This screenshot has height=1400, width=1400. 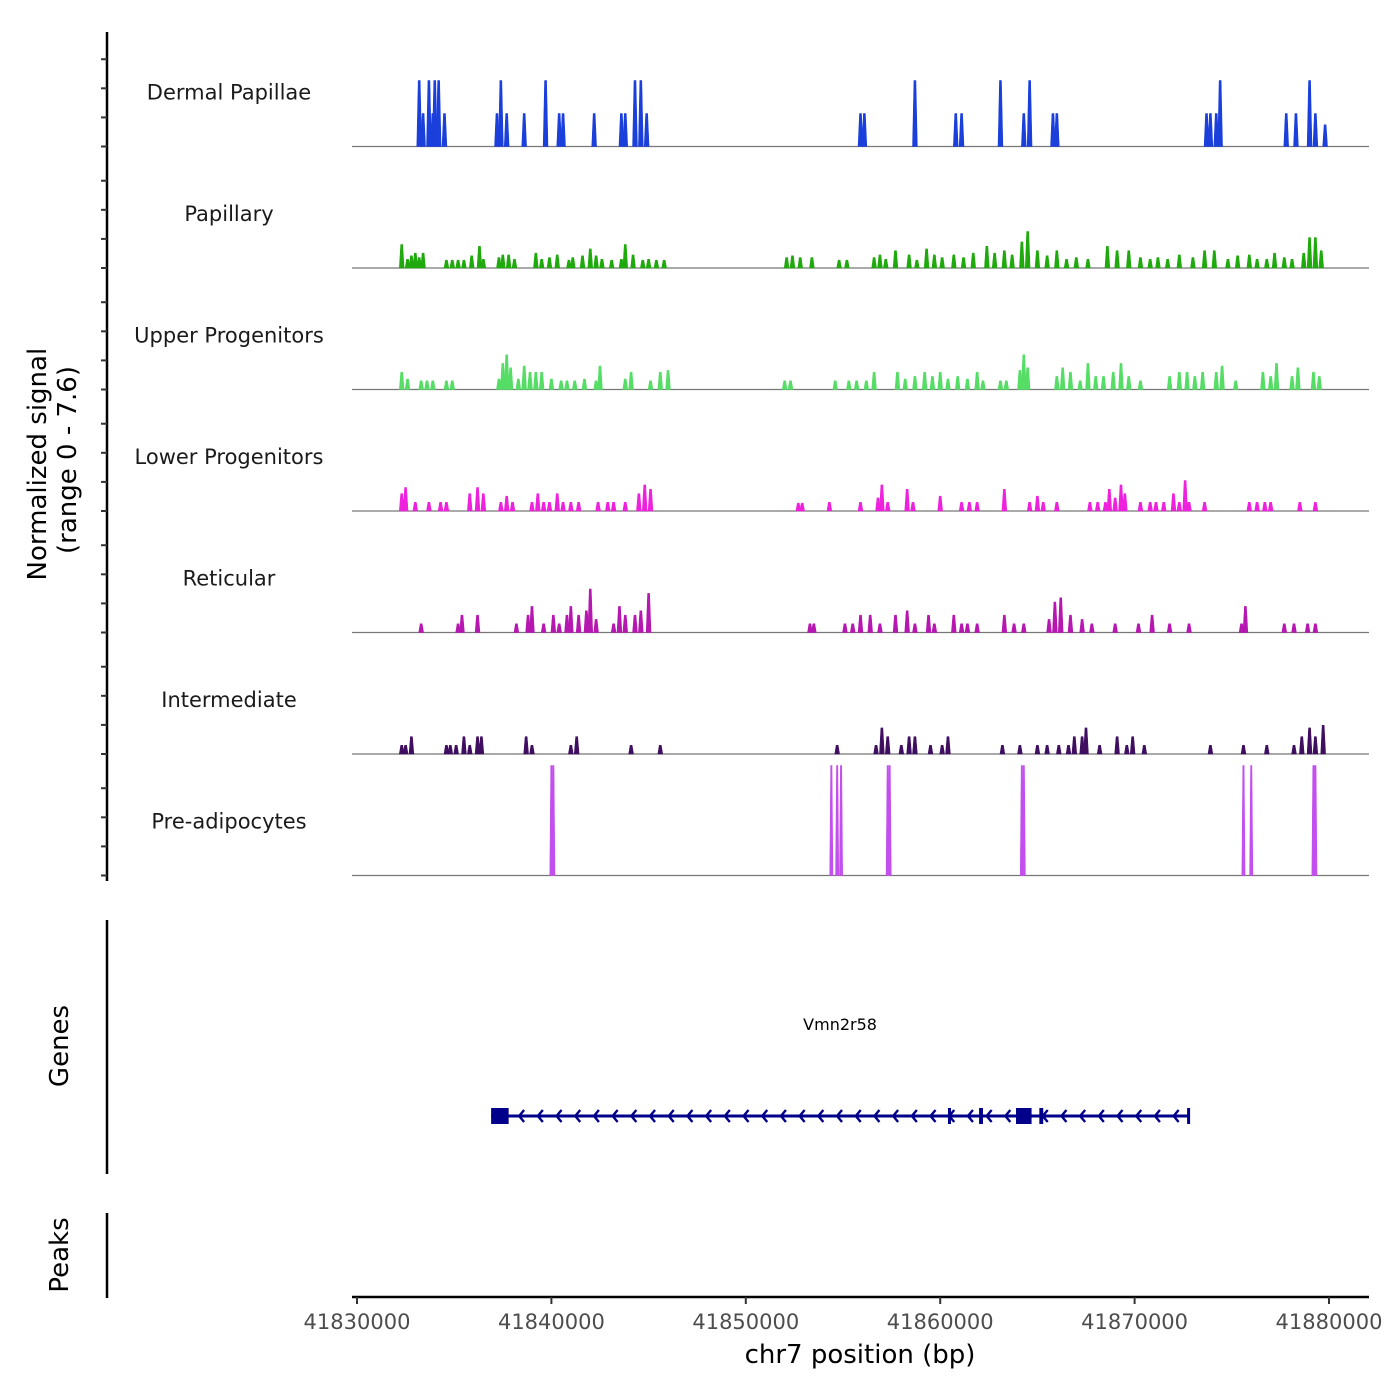 I want to click on gene-exon, so click(x=1189, y=1116).